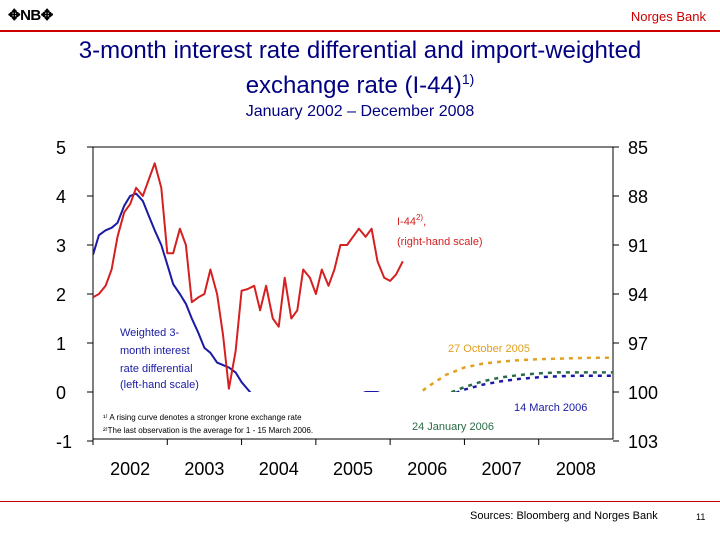 This screenshot has width=720, height=540. What do you see at coordinates (643, 393) in the screenshot?
I see `right-tick-label: 100` at bounding box center [643, 393].